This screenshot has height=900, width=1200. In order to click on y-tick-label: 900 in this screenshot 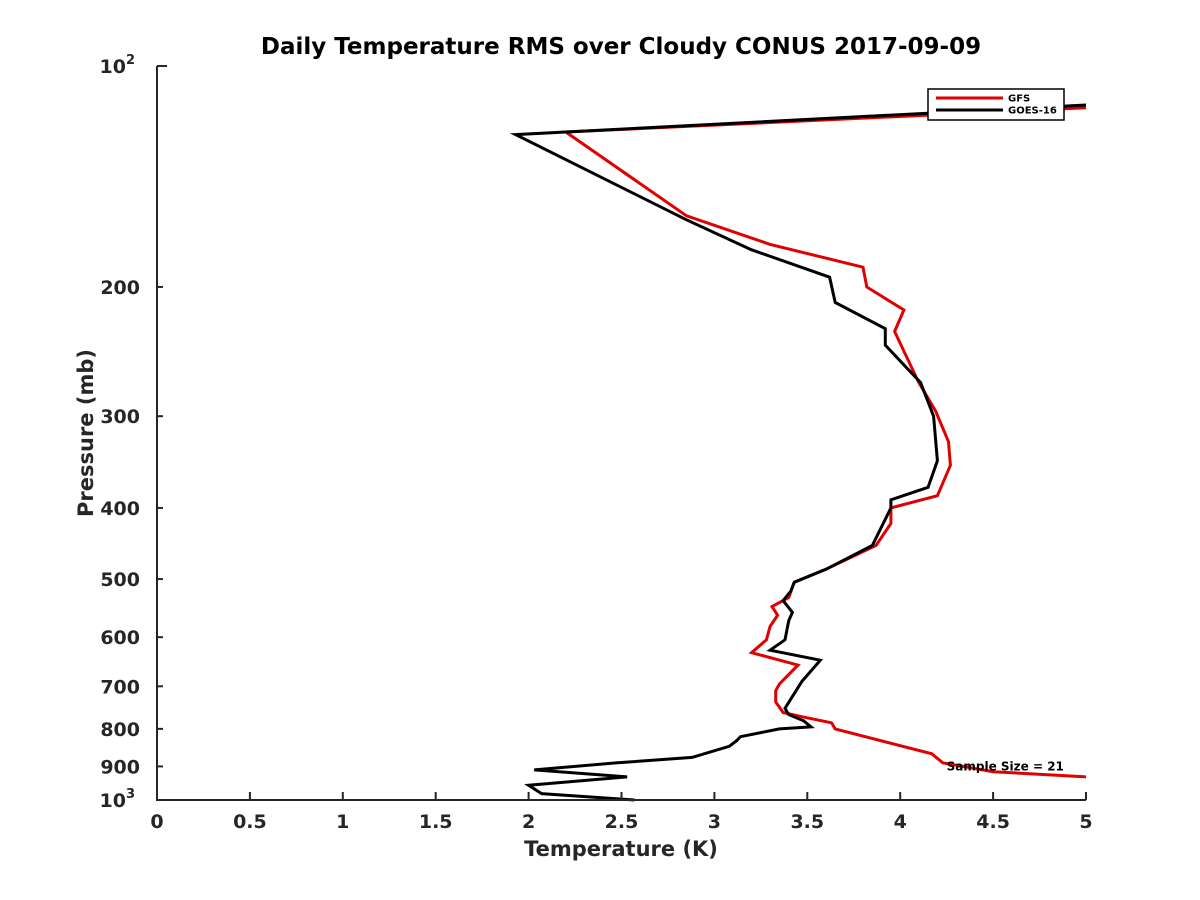, I will do `click(120, 767)`.